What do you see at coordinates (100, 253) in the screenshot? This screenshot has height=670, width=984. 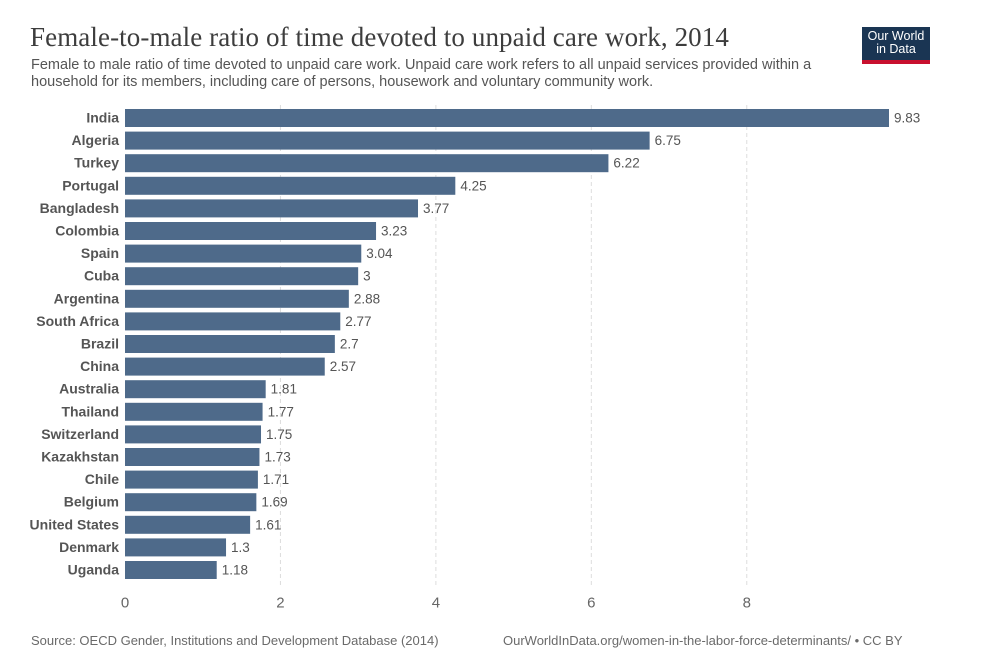 I see `category-label: Spain` at bounding box center [100, 253].